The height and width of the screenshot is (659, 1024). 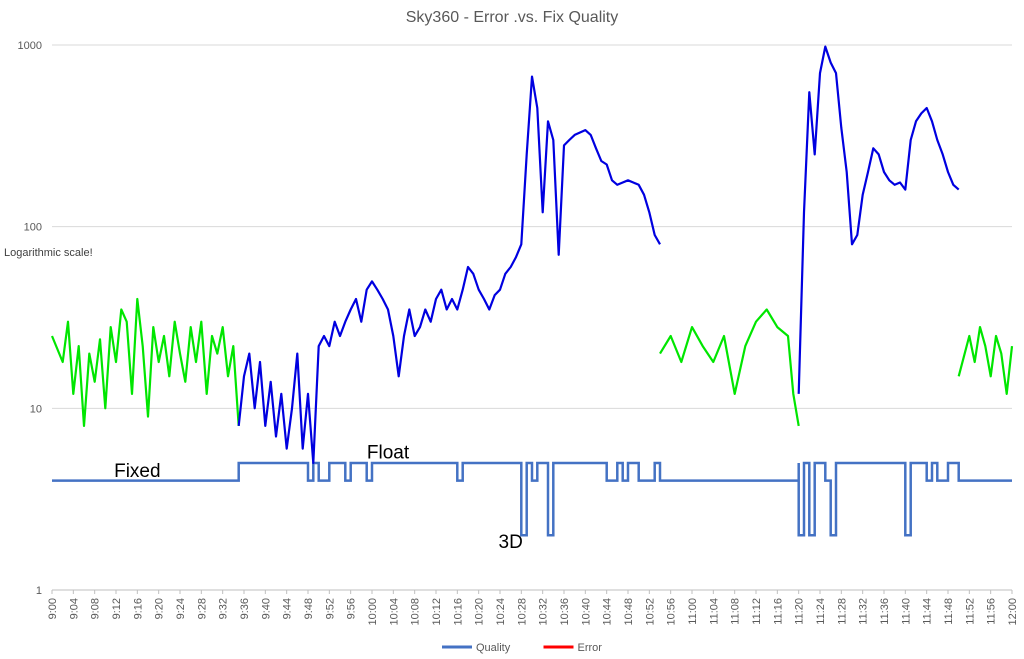 I want to click on x-tick-label: 10:04, so click(x=394, y=612).